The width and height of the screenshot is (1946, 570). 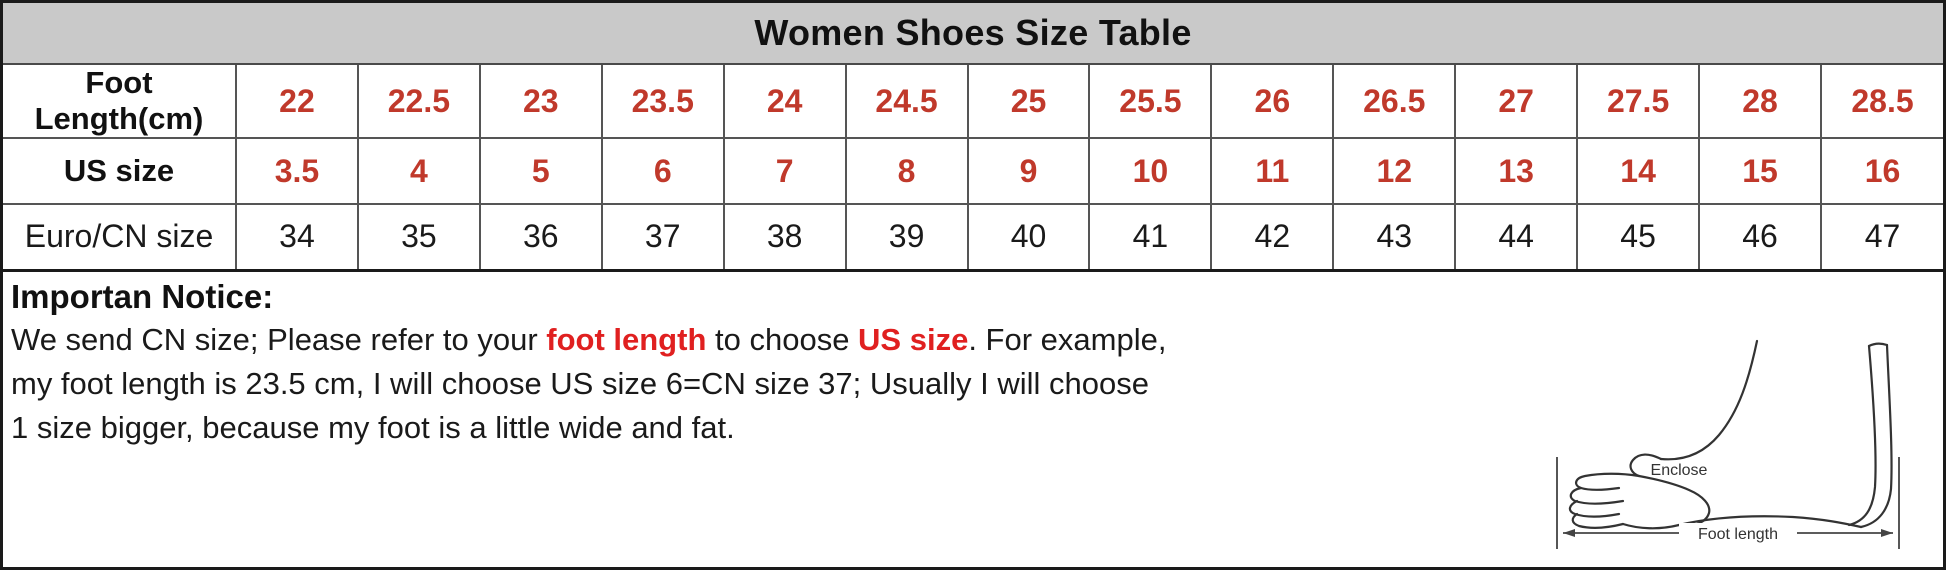 I want to click on cell-euro-cn-size: 43, so click(x=1395, y=238).